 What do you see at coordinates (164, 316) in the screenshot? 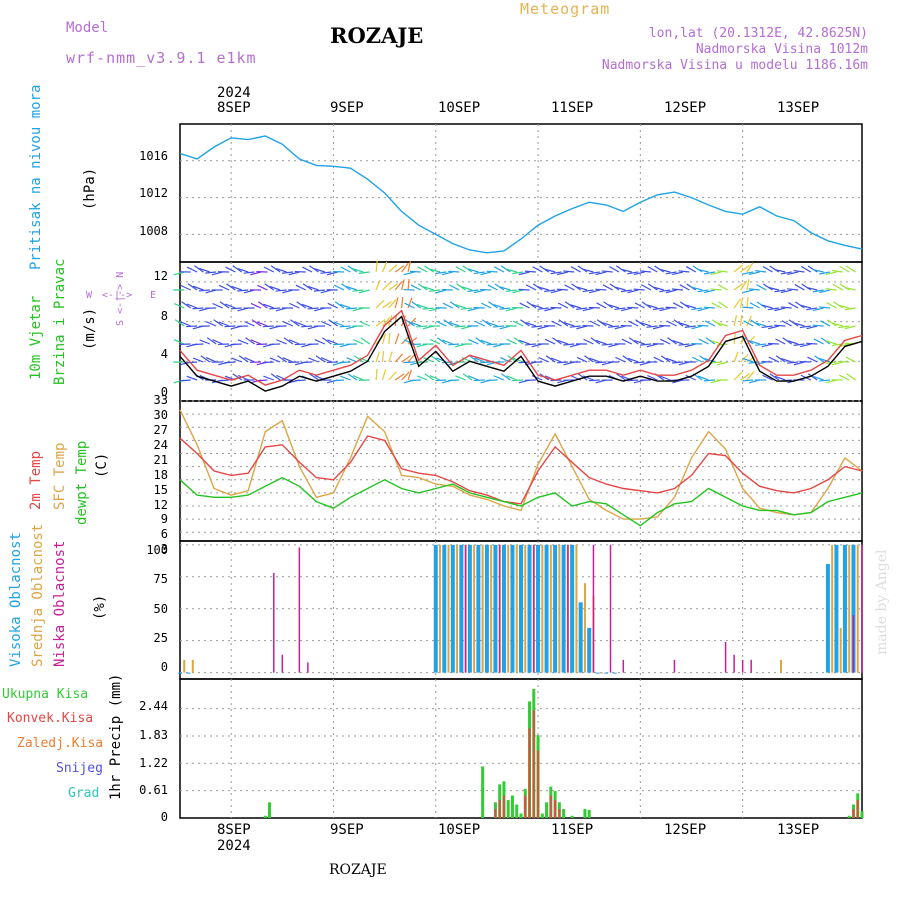
I see `wind-tick: 8` at bounding box center [164, 316].